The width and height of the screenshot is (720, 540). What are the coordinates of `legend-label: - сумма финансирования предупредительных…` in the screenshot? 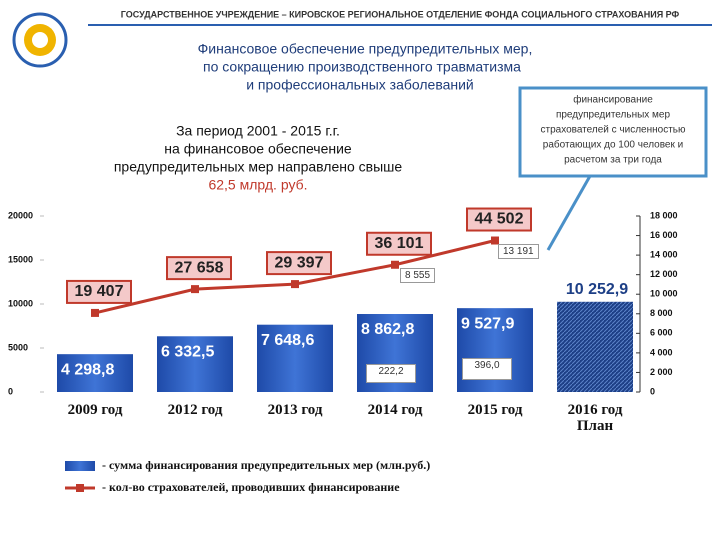 It's located at (266, 465).